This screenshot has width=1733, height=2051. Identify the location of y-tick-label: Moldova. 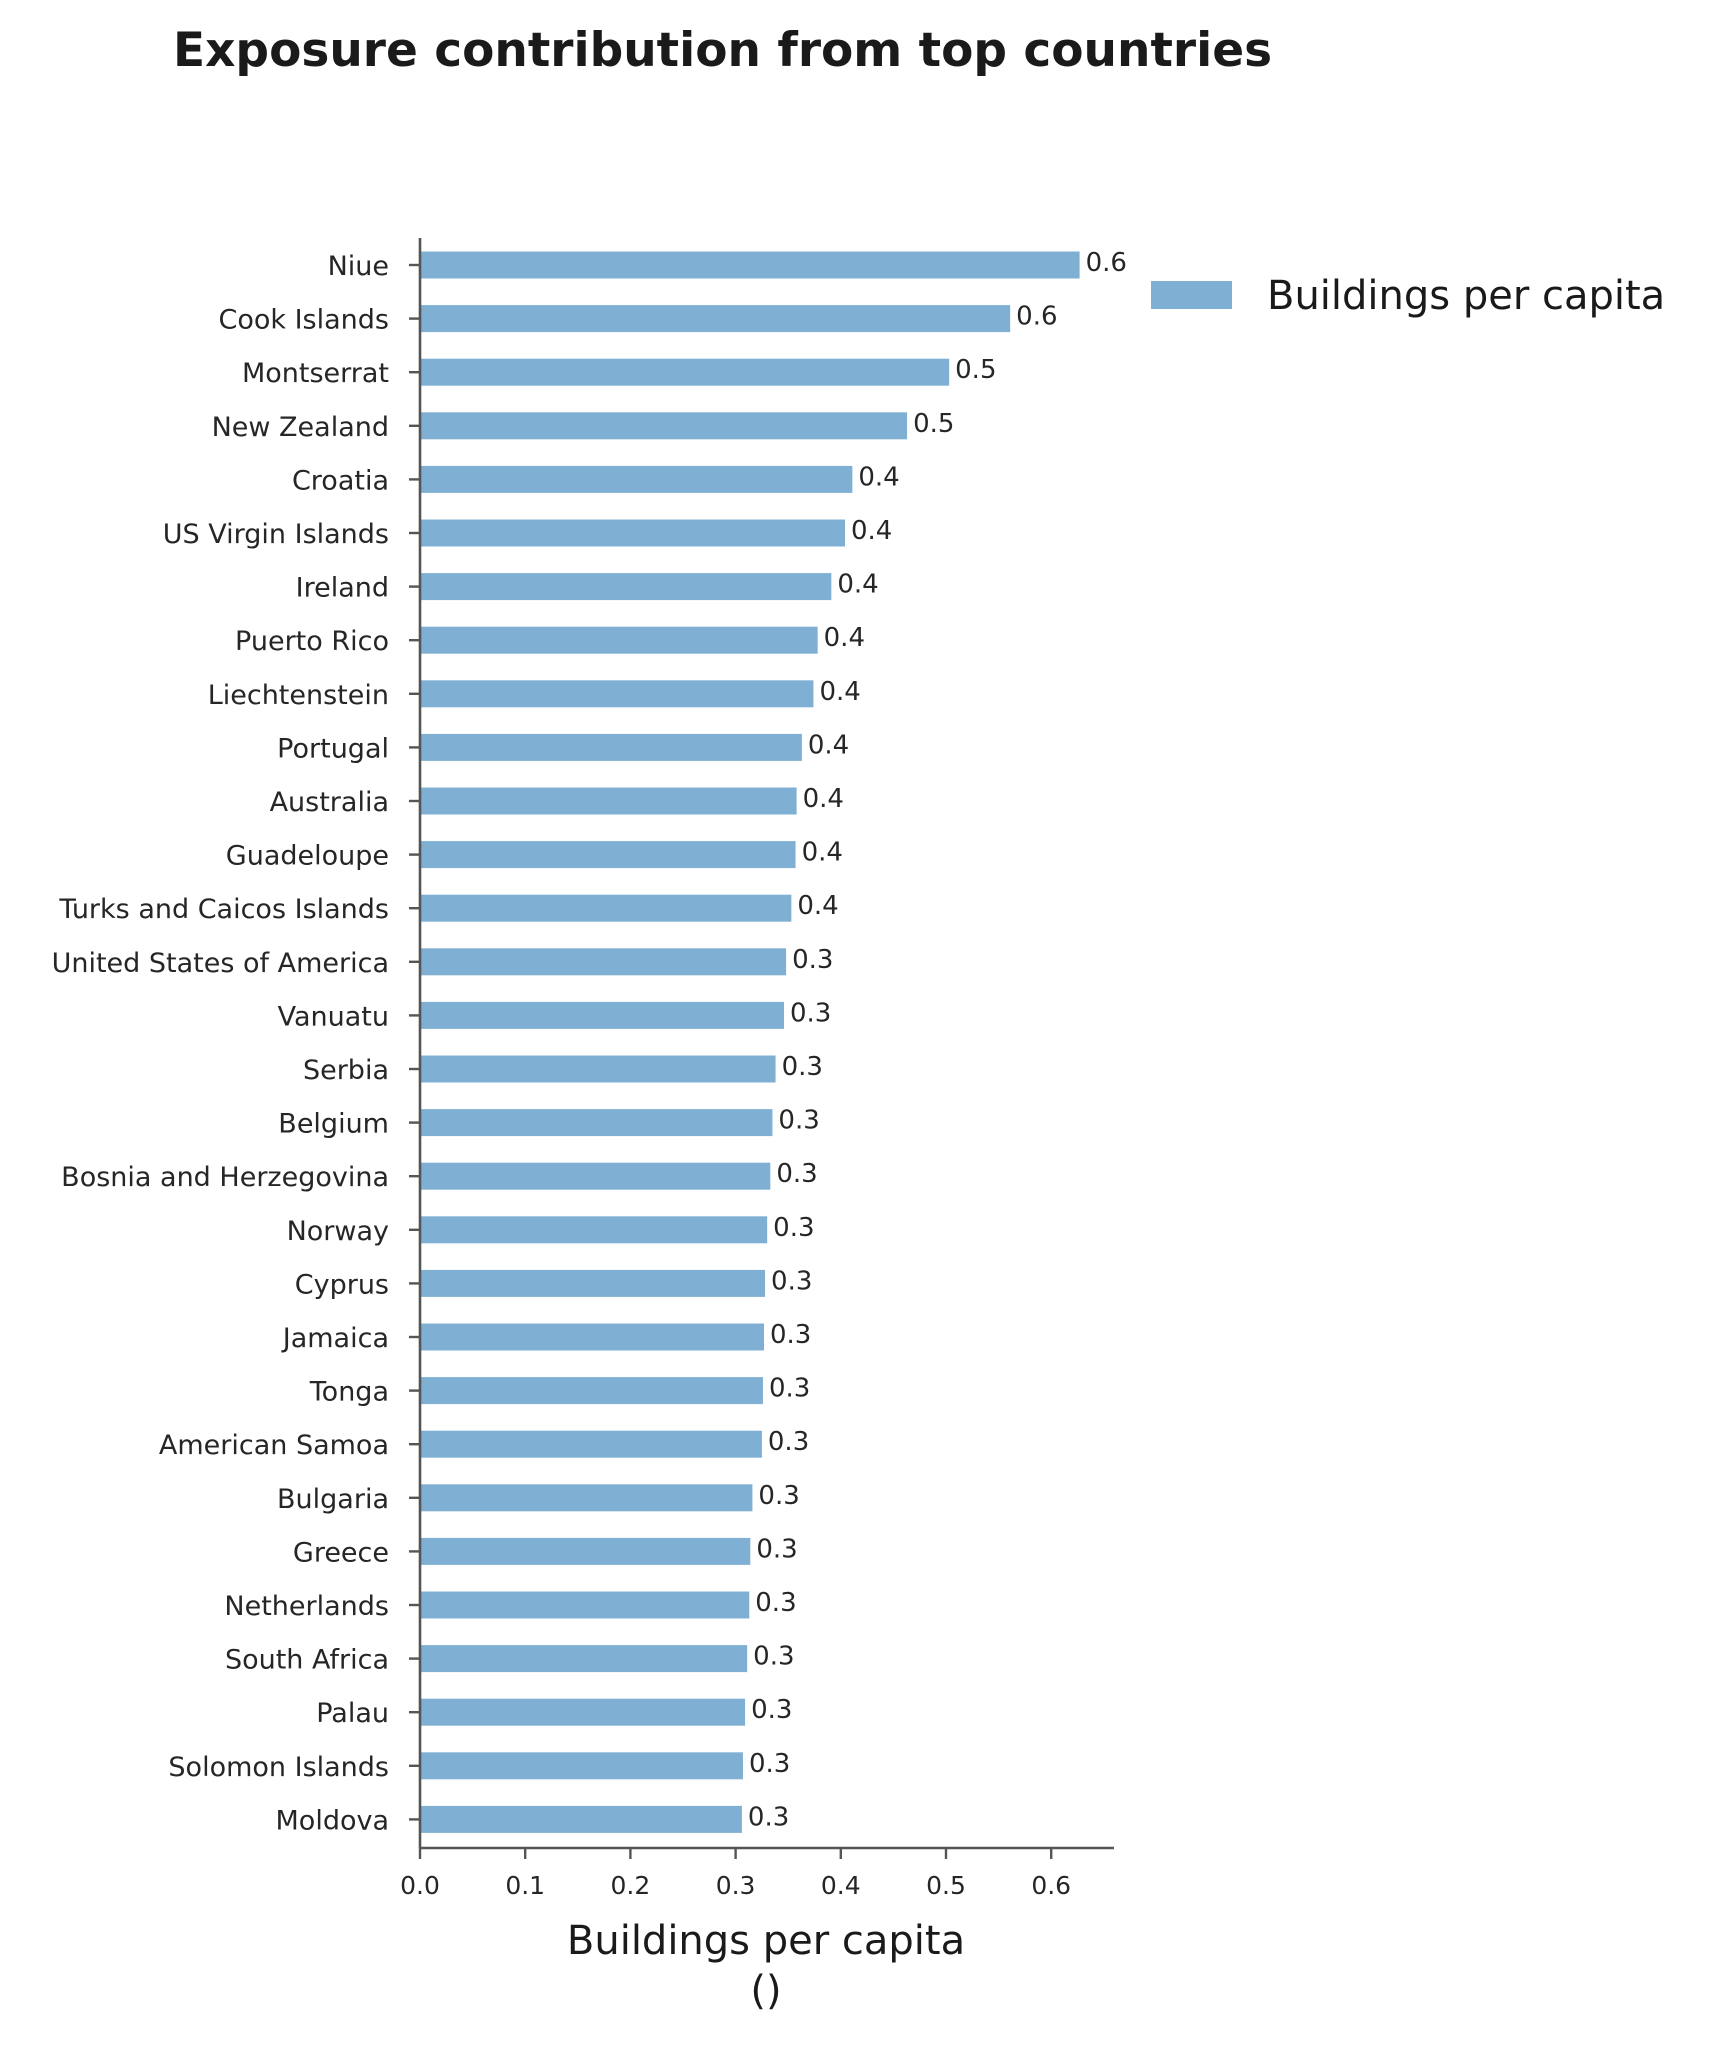
(333, 1820).